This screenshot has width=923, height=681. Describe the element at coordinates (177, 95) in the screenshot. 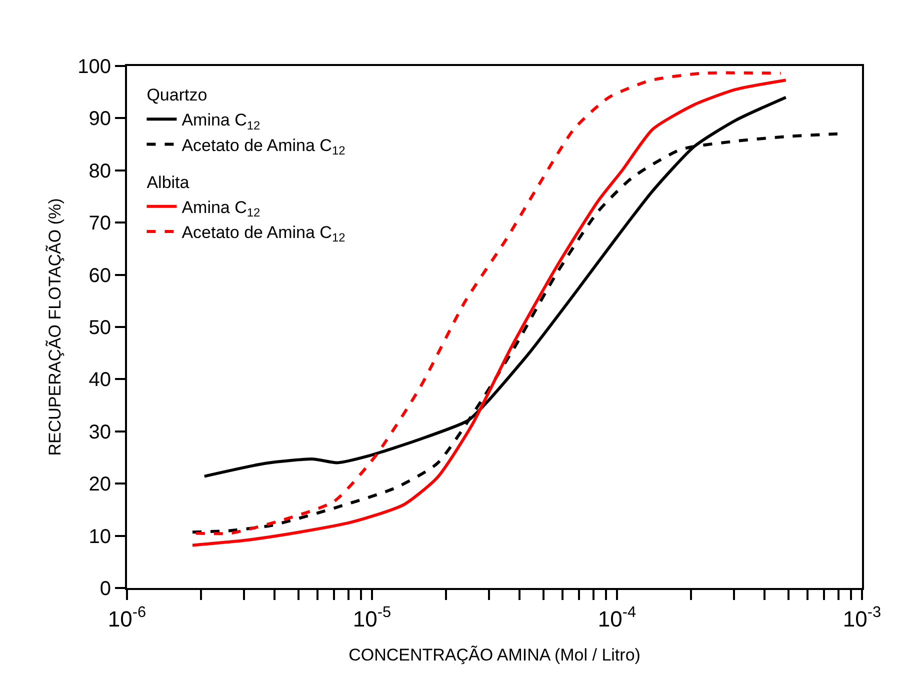

I see `annotation: Quartzo` at that location.